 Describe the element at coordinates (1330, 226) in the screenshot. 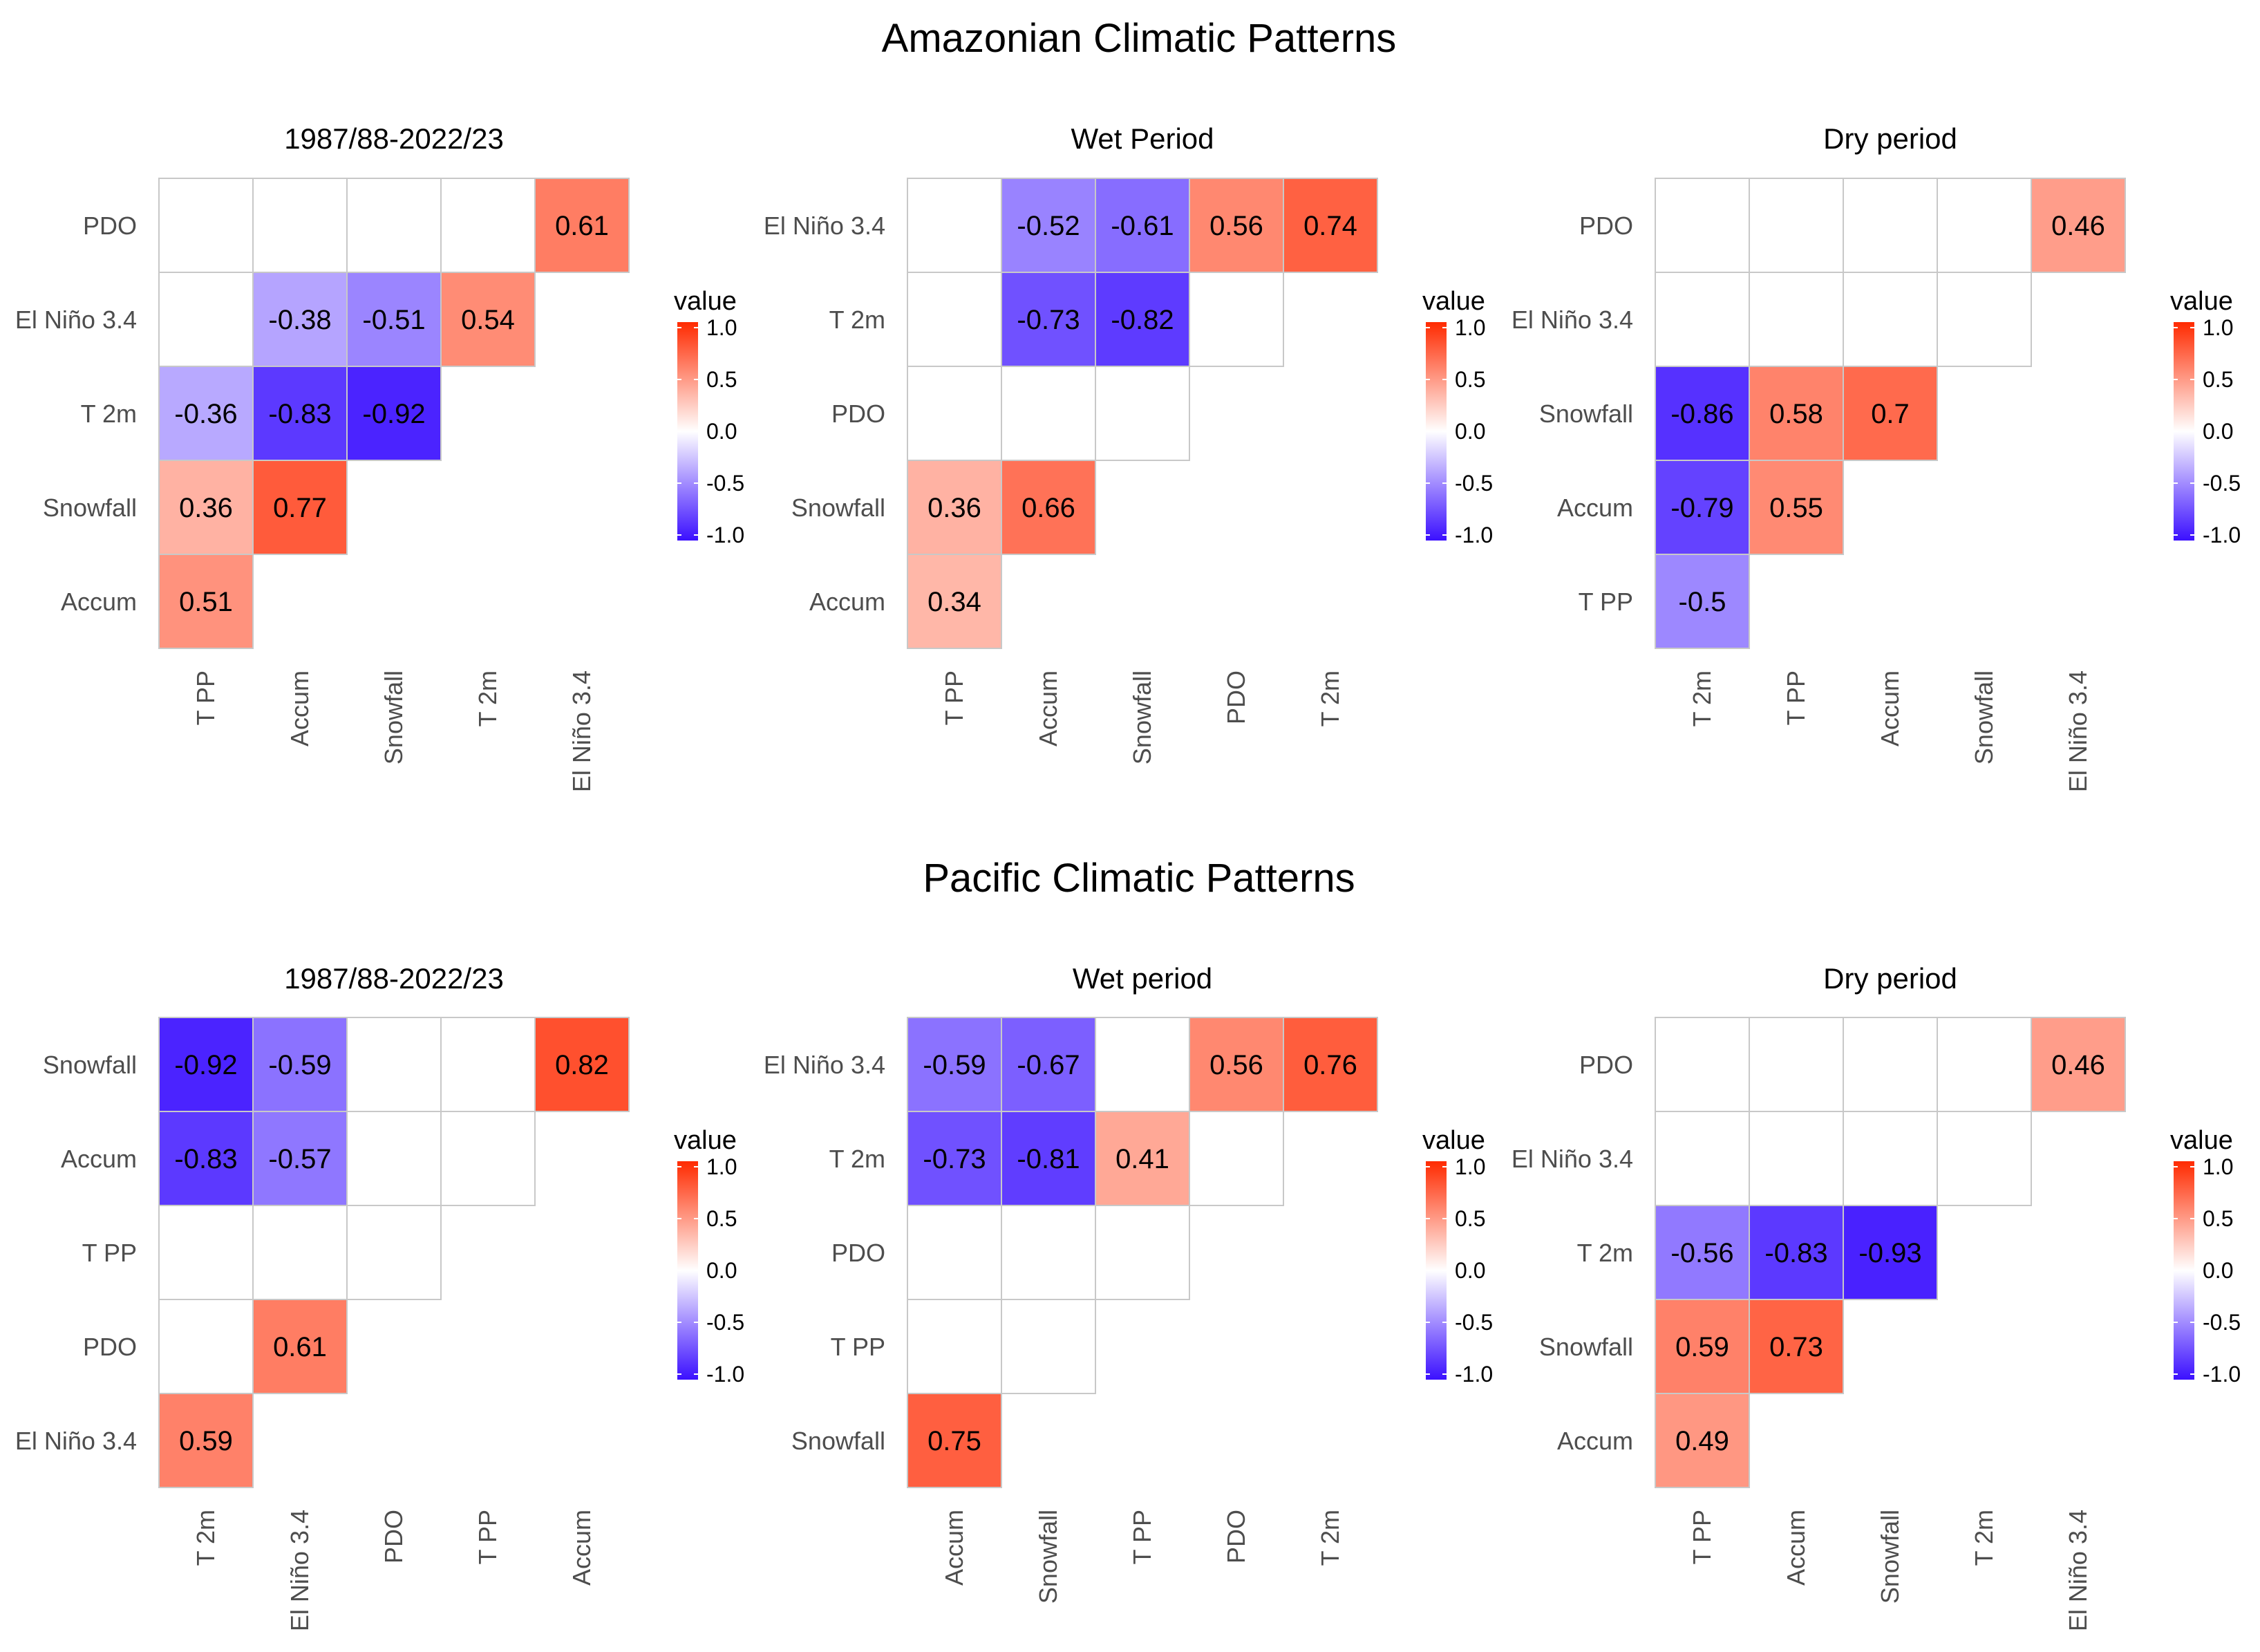

I see `cell-value-label: 0.74` at that location.